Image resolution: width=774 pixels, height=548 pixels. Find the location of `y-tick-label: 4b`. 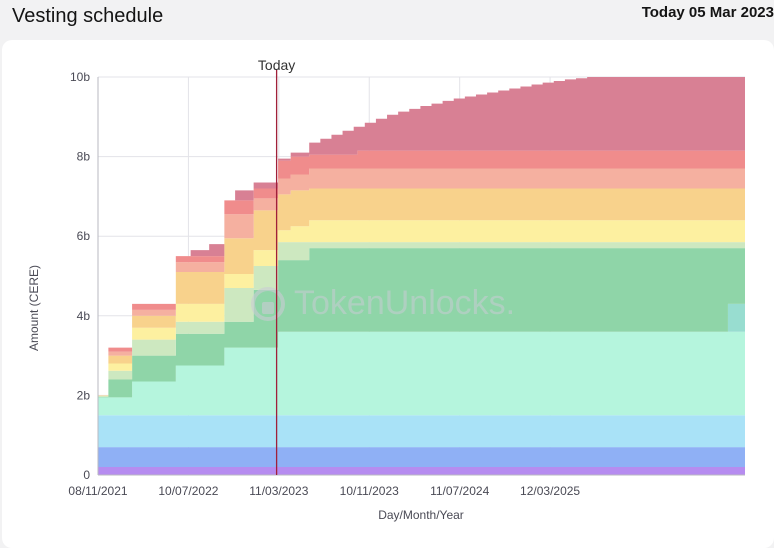

y-tick-label: 4b is located at coordinates (84, 316).